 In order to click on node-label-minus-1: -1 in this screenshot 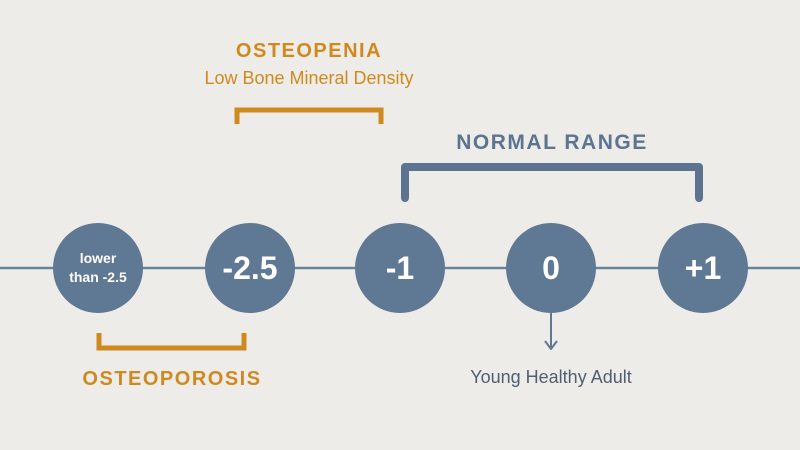, I will do `click(400, 267)`.